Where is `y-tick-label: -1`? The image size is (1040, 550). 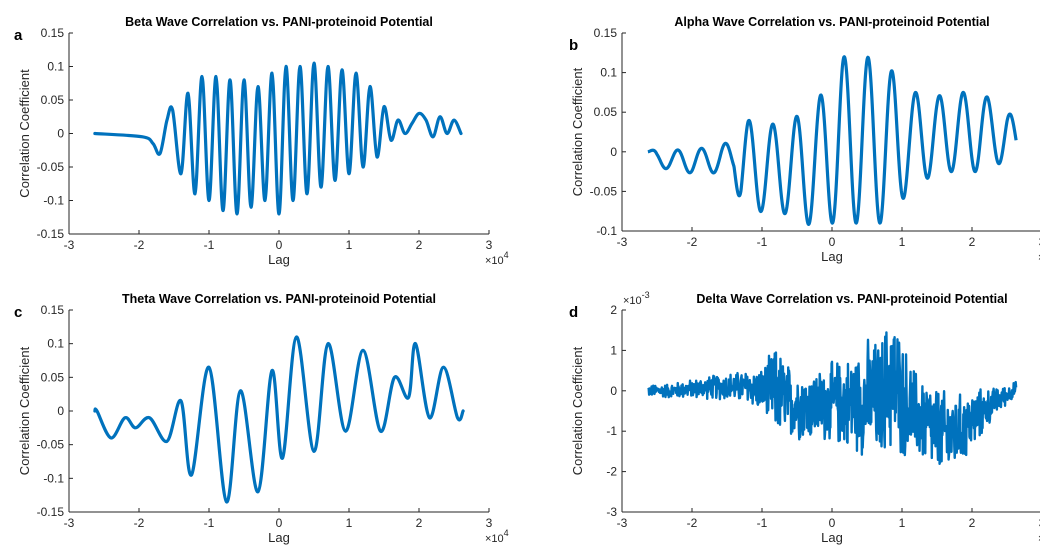 y-tick-label: -1 is located at coordinates (611, 431).